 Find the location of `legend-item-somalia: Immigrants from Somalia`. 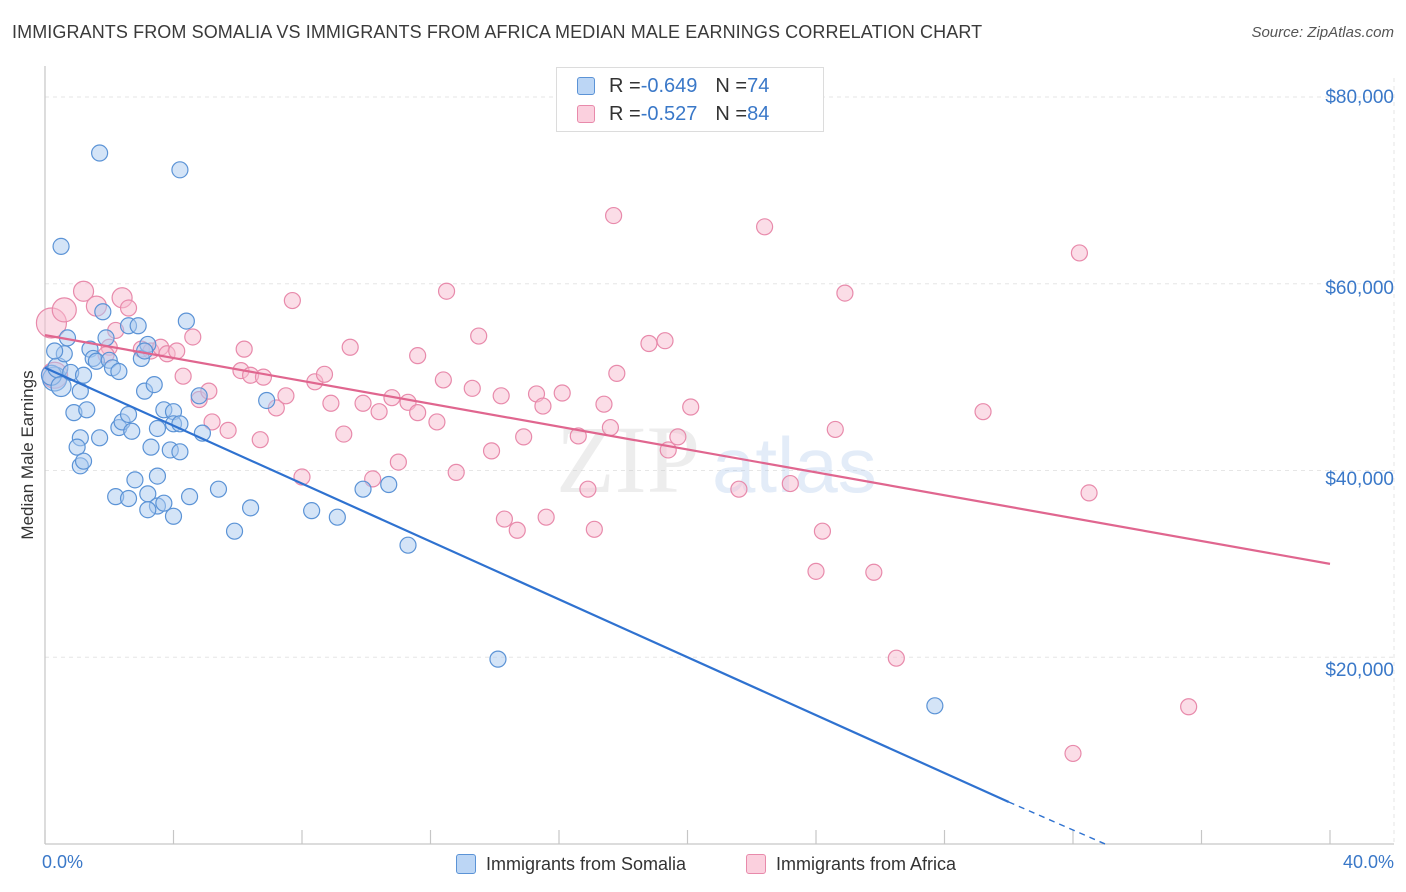

legend-item-somalia: Immigrants from Somalia is located at coordinates (571, 864).